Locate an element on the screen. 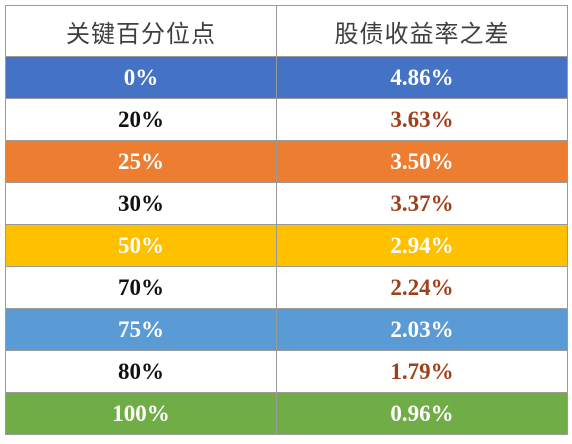  percentile-cell: 0% is located at coordinates (141, 77).